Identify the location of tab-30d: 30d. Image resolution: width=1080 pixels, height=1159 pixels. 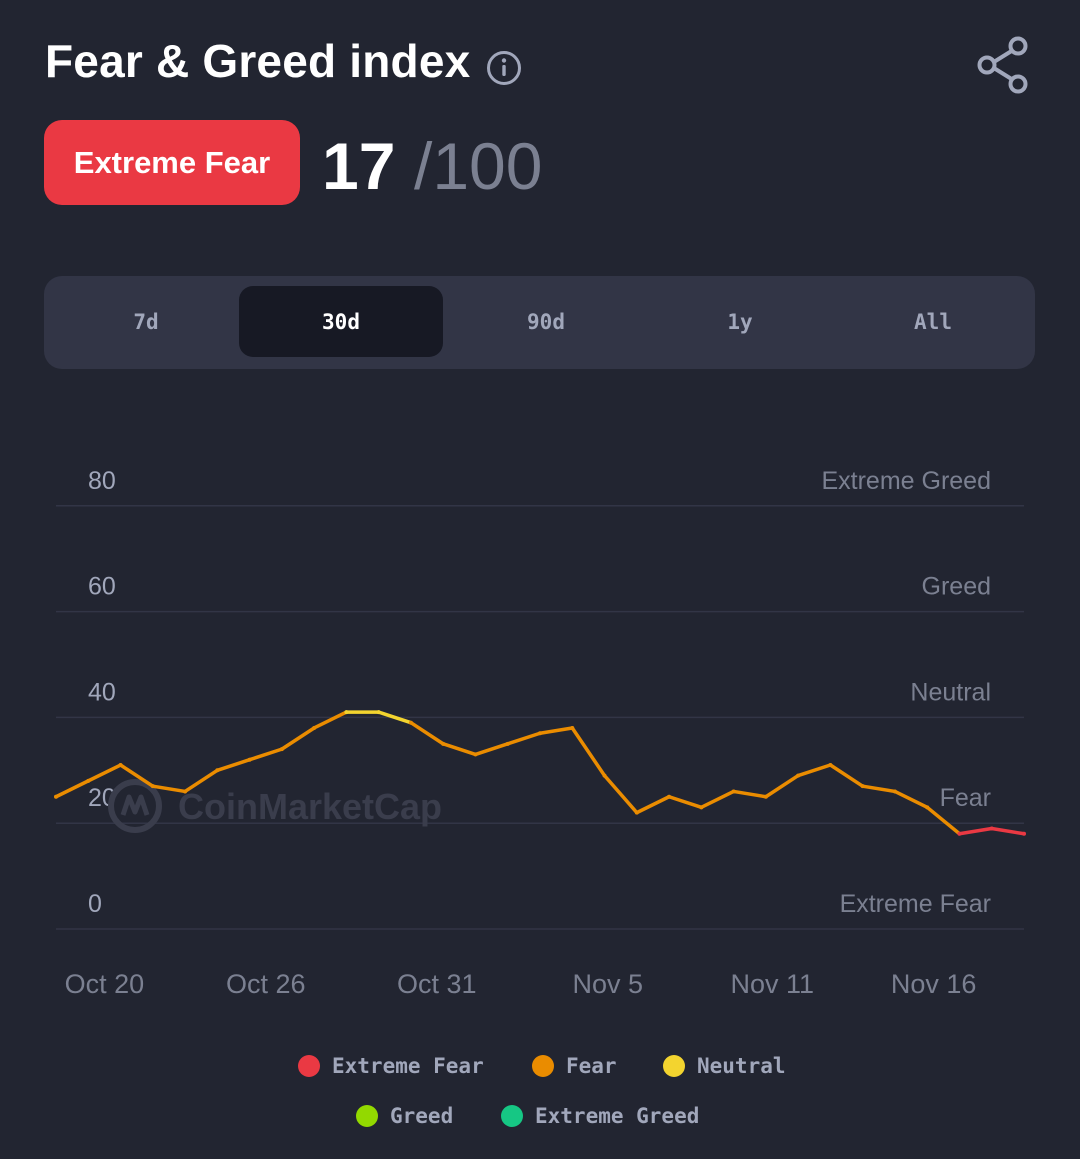
(341, 321).